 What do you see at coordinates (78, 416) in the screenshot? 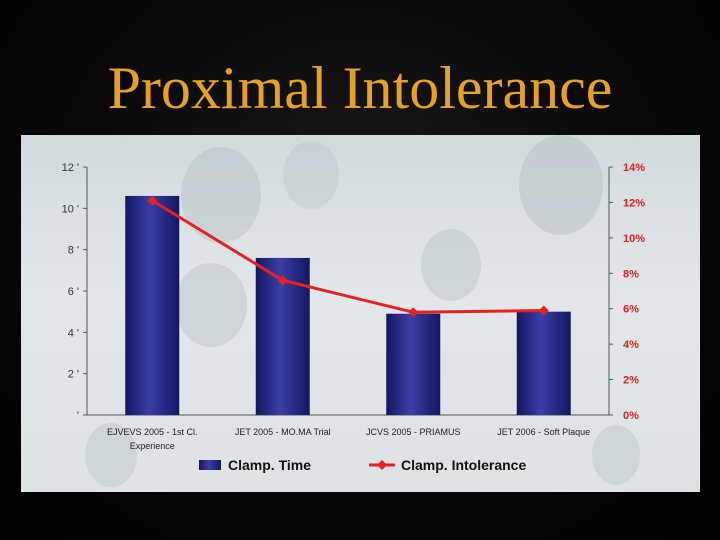
I see `left-tick-label: '` at bounding box center [78, 416].